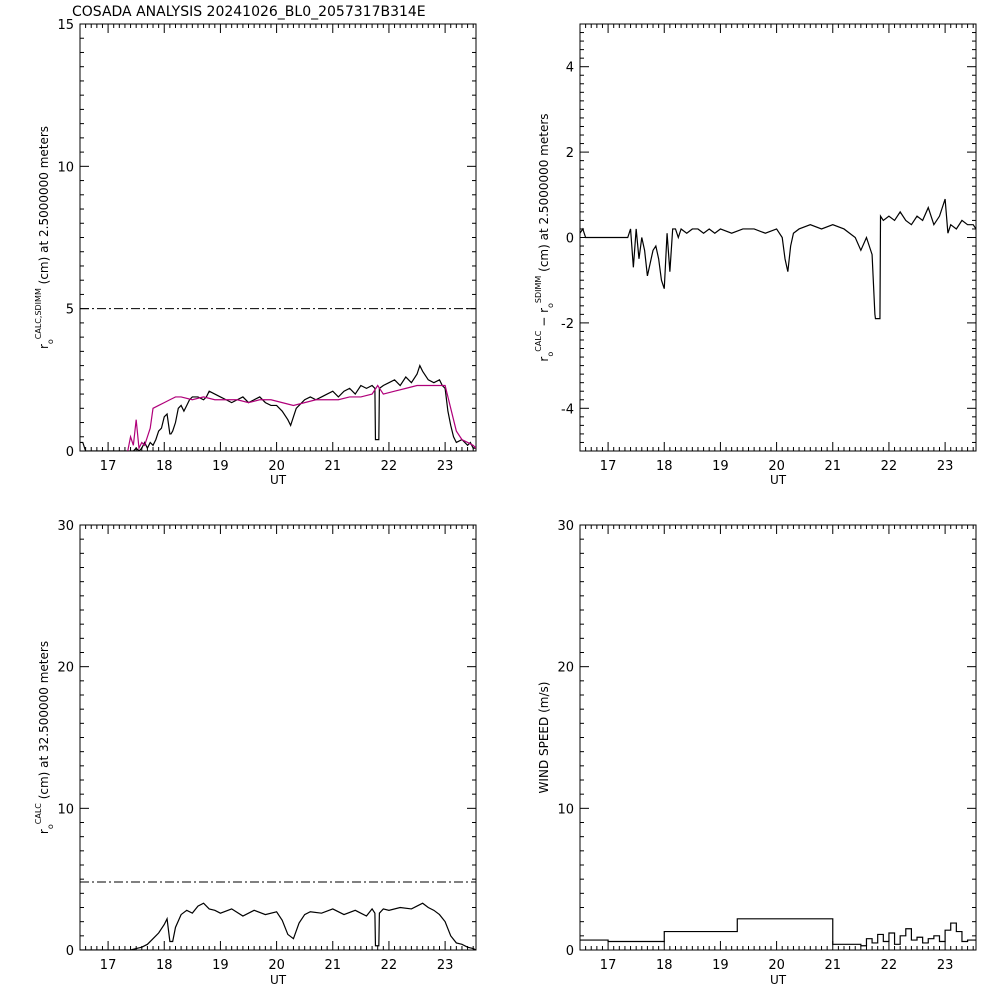 The image size is (1000, 1000). Describe the element at coordinates (38, 313) in the screenshot. I see `y-axis-title-sup: CALC,SDIMM` at that location.